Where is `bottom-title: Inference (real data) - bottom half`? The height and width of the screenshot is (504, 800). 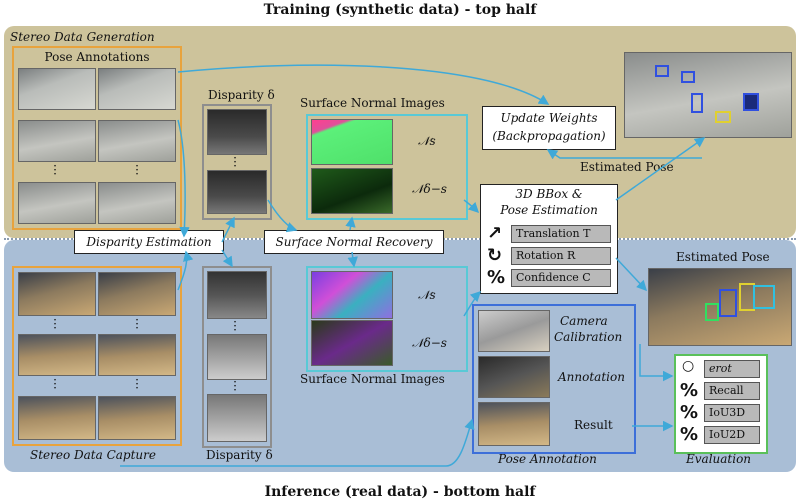 bottom-title: Inference (real data) - bottom half is located at coordinates (400, 492).